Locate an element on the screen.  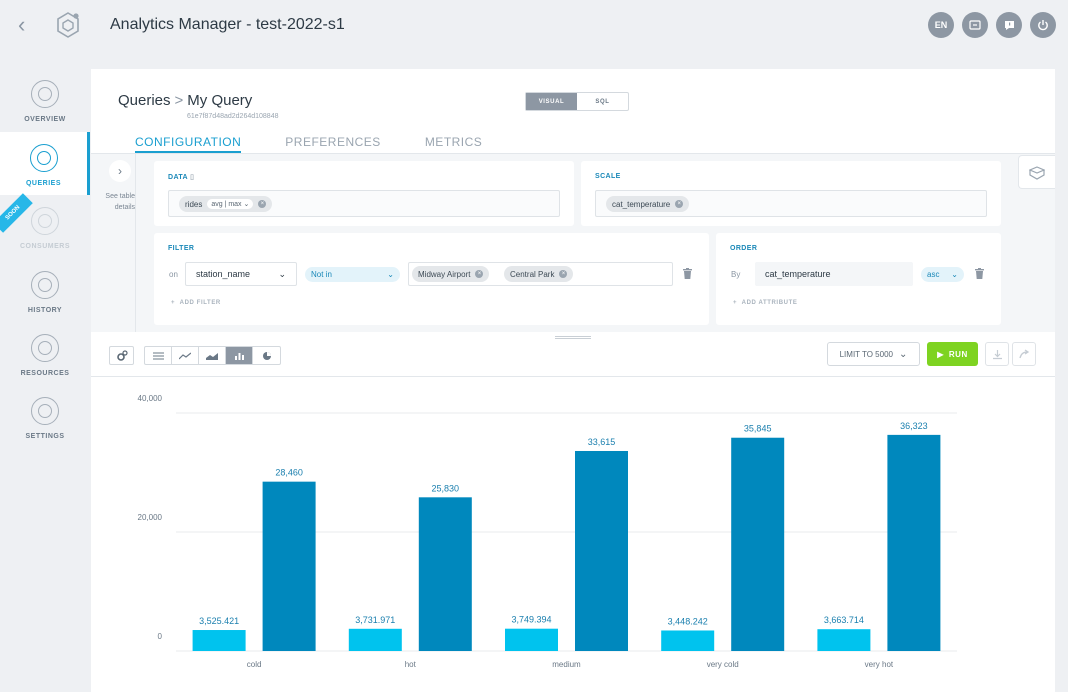
filter-values-box: Midway Airport × Central Park × is located at coordinates (540, 274).